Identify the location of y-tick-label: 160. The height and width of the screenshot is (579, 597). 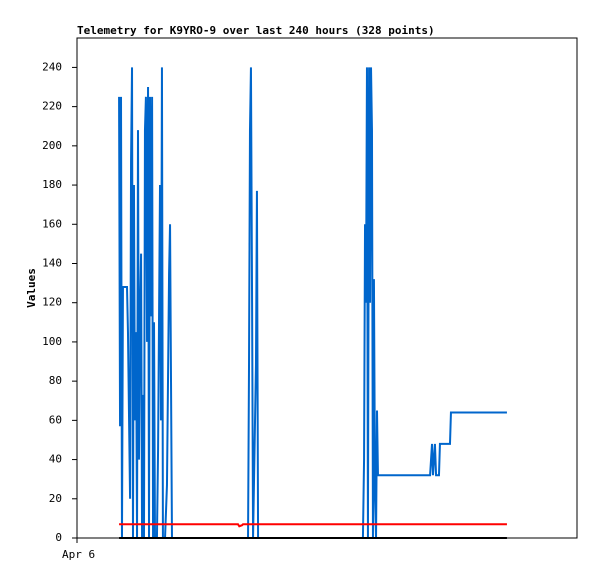
(52, 223).